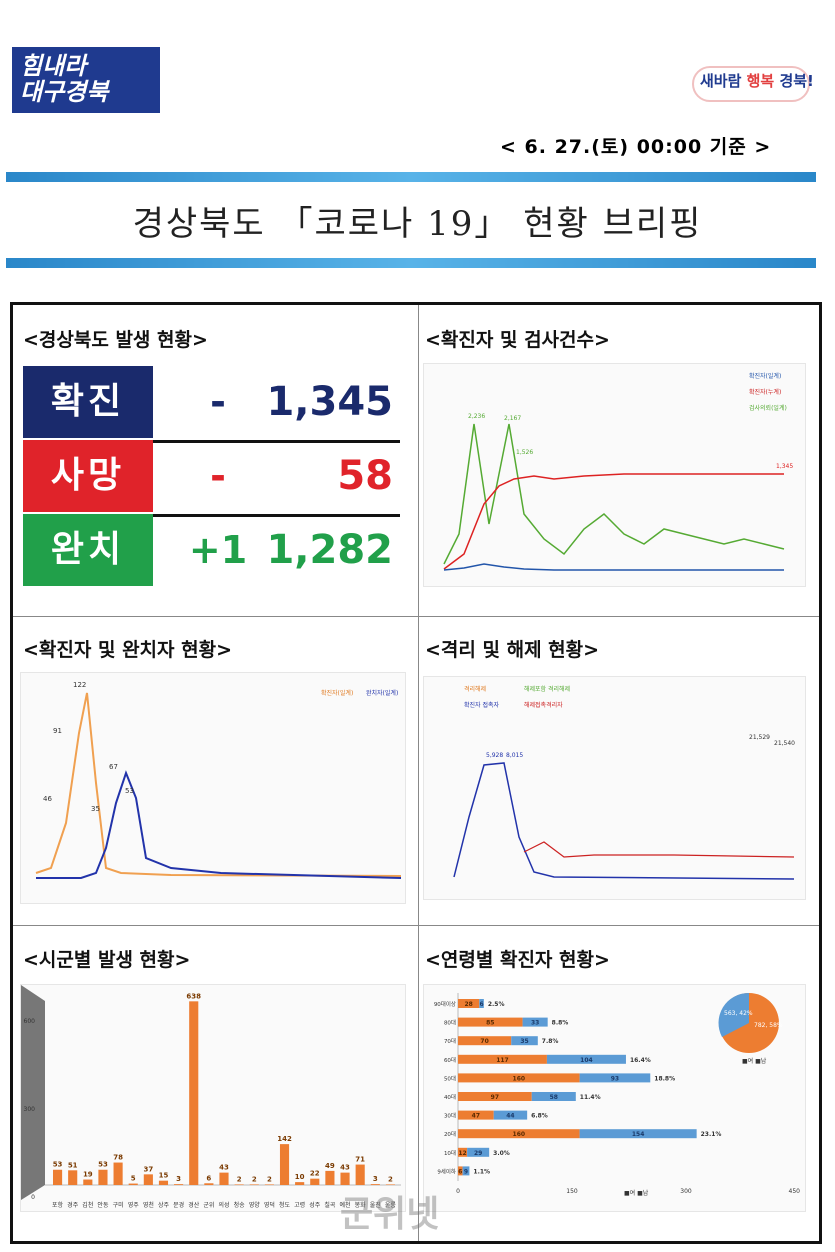 The height and width of the screenshot is (1252, 835). Describe the element at coordinates (88, 1175) in the screenshot. I see `region-bar-value: 19` at that location.